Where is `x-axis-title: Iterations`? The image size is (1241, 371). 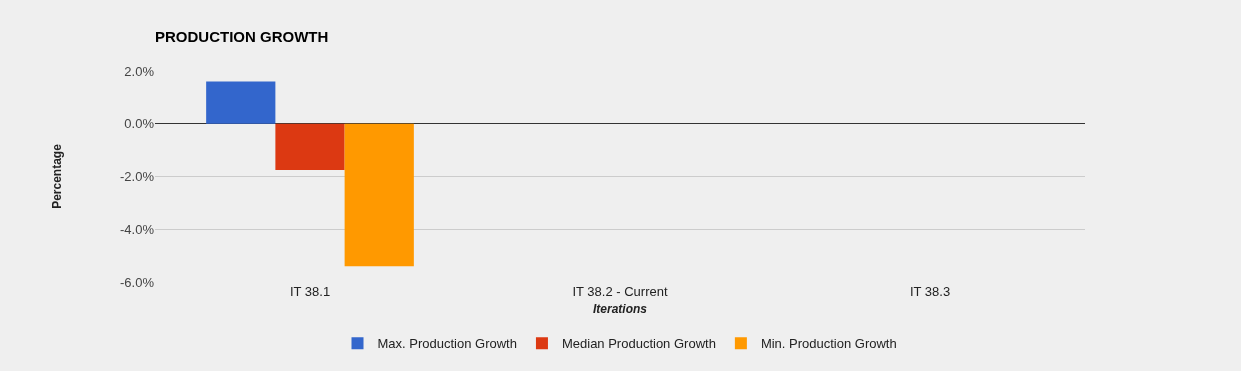 x-axis-title: Iterations is located at coordinates (620, 308).